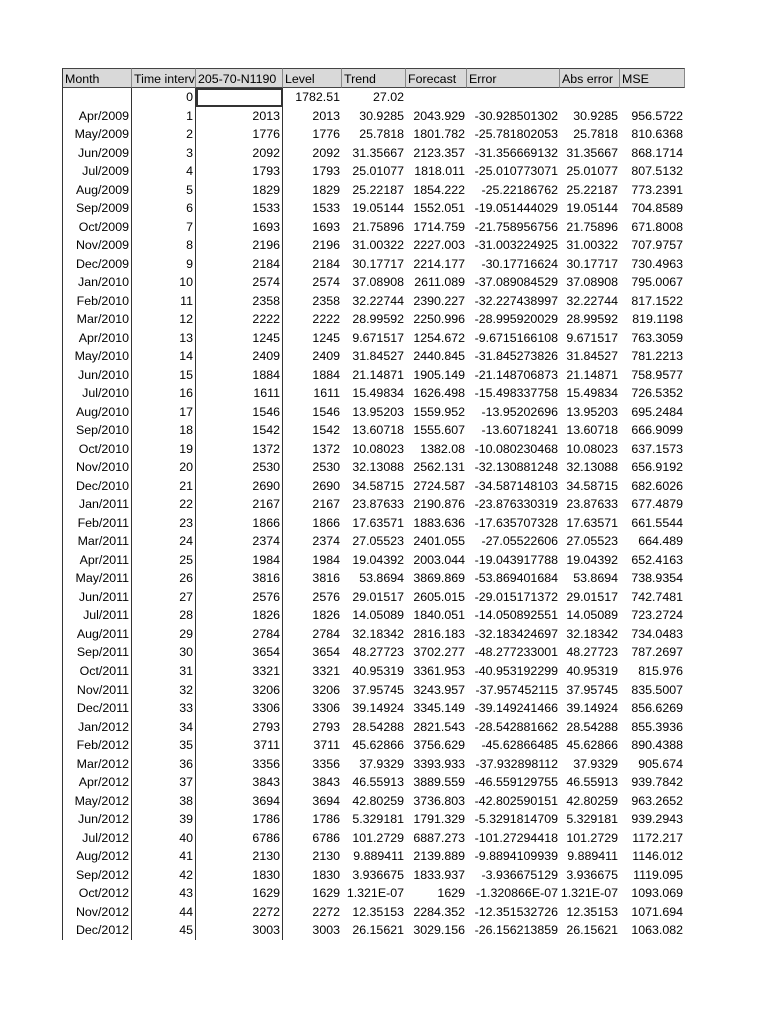 The width and height of the screenshot is (768, 1024). Describe the element at coordinates (326, 319) in the screenshot. I see `cell-level: 2222` at that location.